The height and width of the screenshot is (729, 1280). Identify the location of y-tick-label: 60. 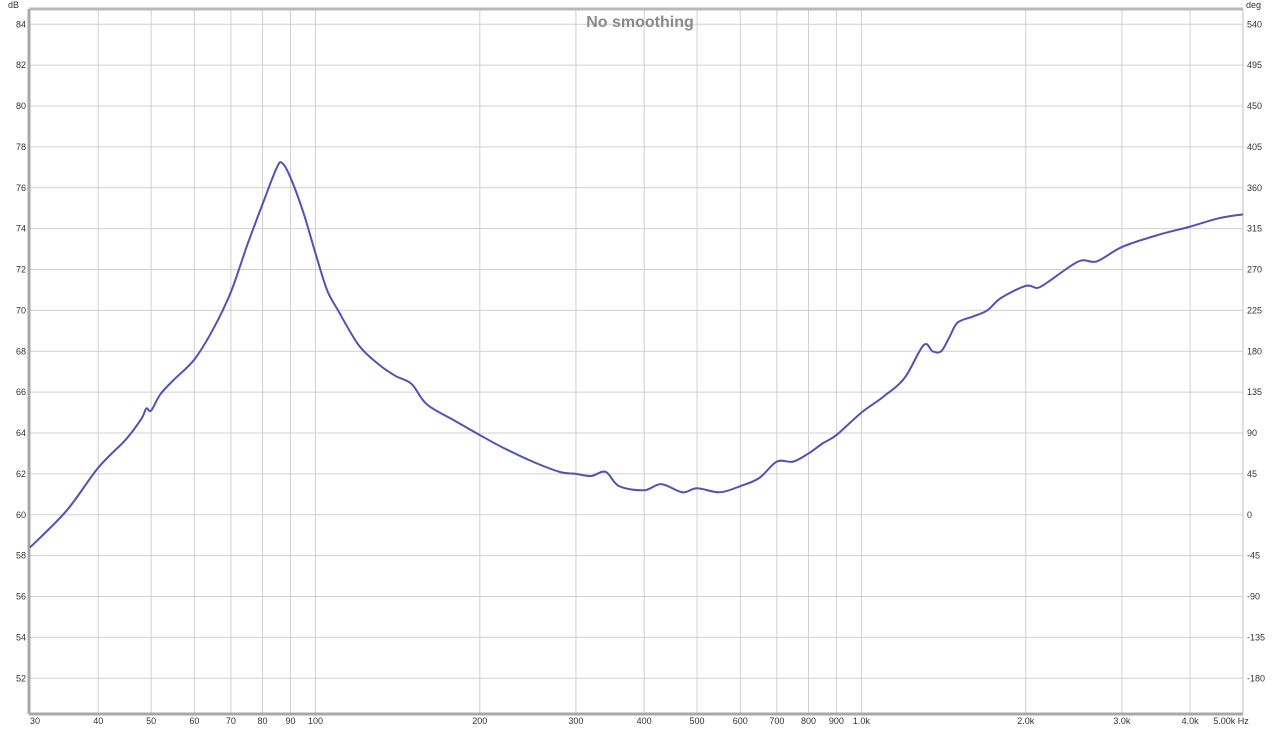
(21, 515).